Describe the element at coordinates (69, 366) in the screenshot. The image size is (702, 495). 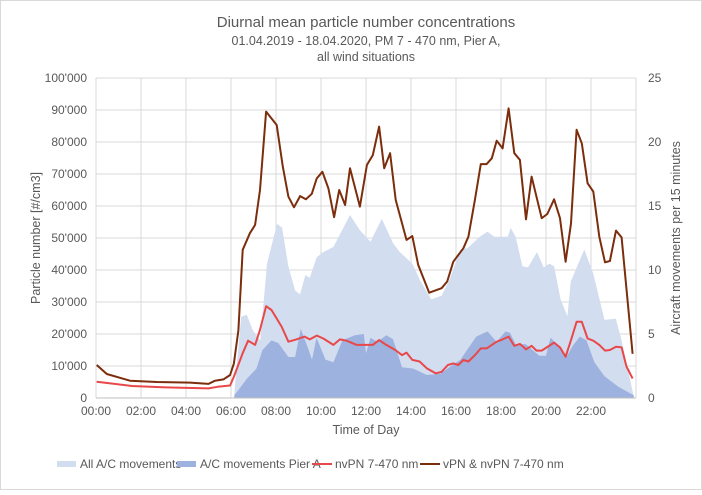
I see `y-tick-label: 10'000` at that location.